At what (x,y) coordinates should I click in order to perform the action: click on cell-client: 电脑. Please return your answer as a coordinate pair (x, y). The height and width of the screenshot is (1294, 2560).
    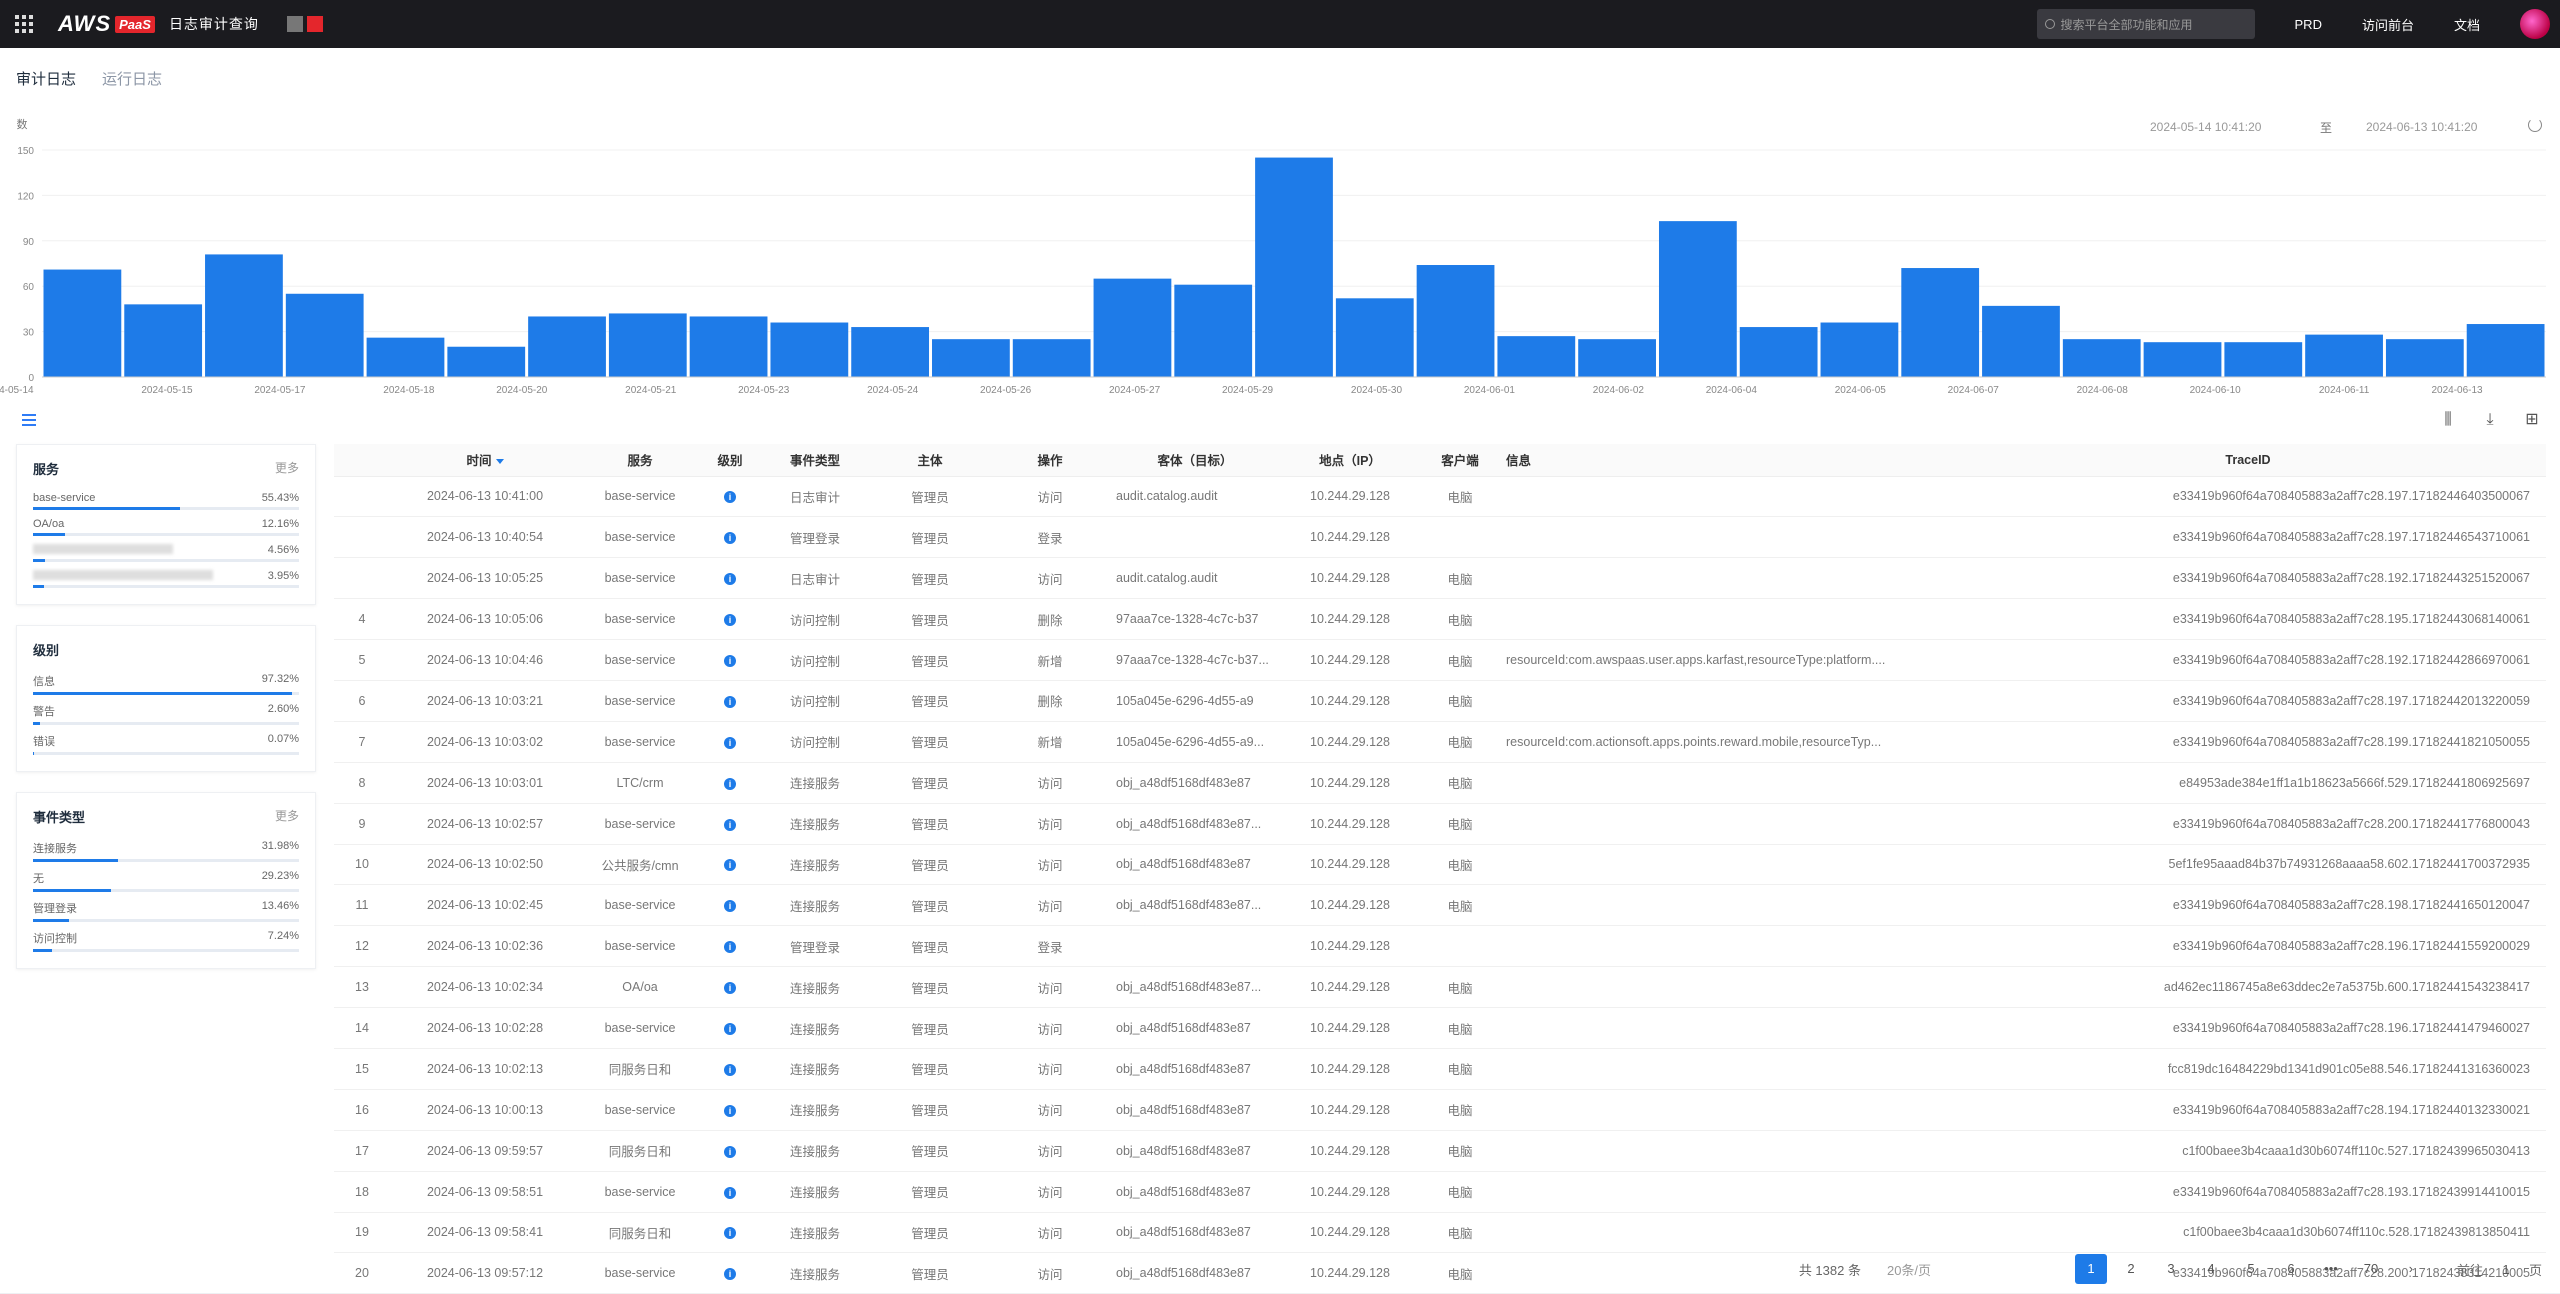
    Looking at the image, I should click on (1460, 1109).